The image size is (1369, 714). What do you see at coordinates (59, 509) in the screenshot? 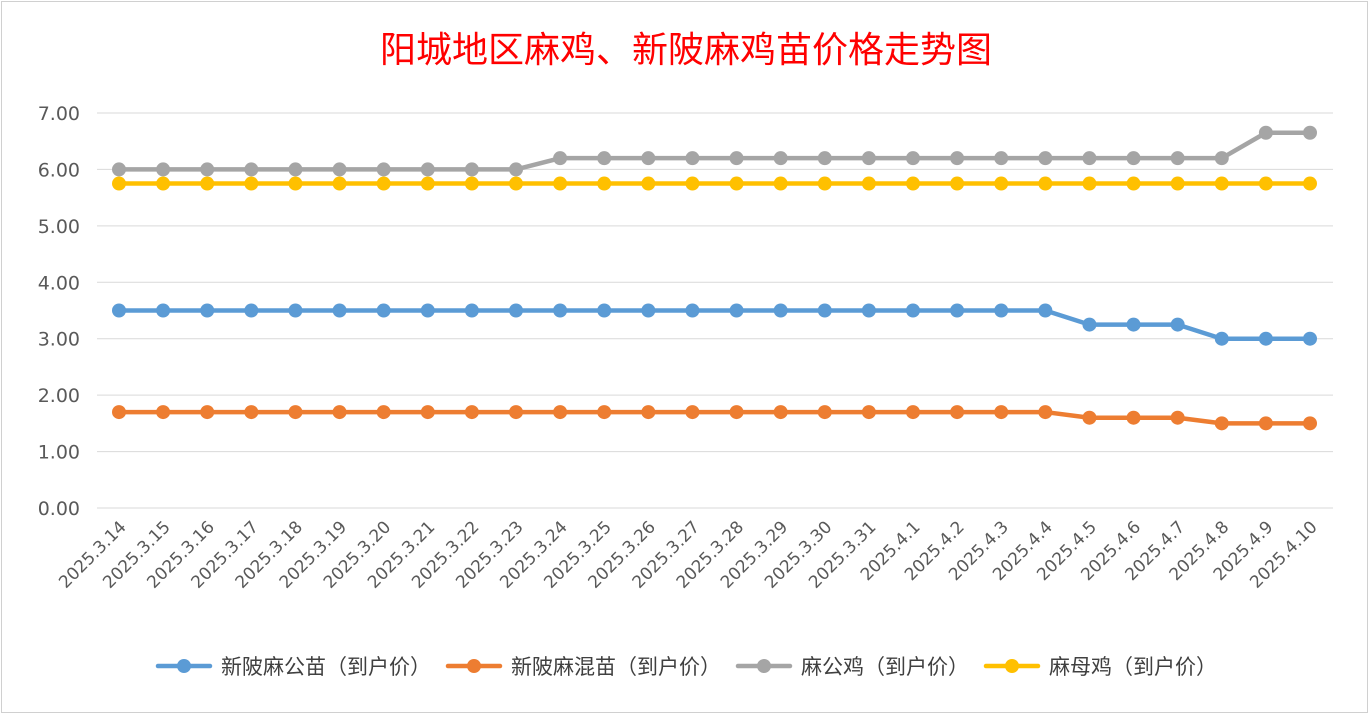
I see `y-tick-label: 0.00` at bounding box center [59, 509].